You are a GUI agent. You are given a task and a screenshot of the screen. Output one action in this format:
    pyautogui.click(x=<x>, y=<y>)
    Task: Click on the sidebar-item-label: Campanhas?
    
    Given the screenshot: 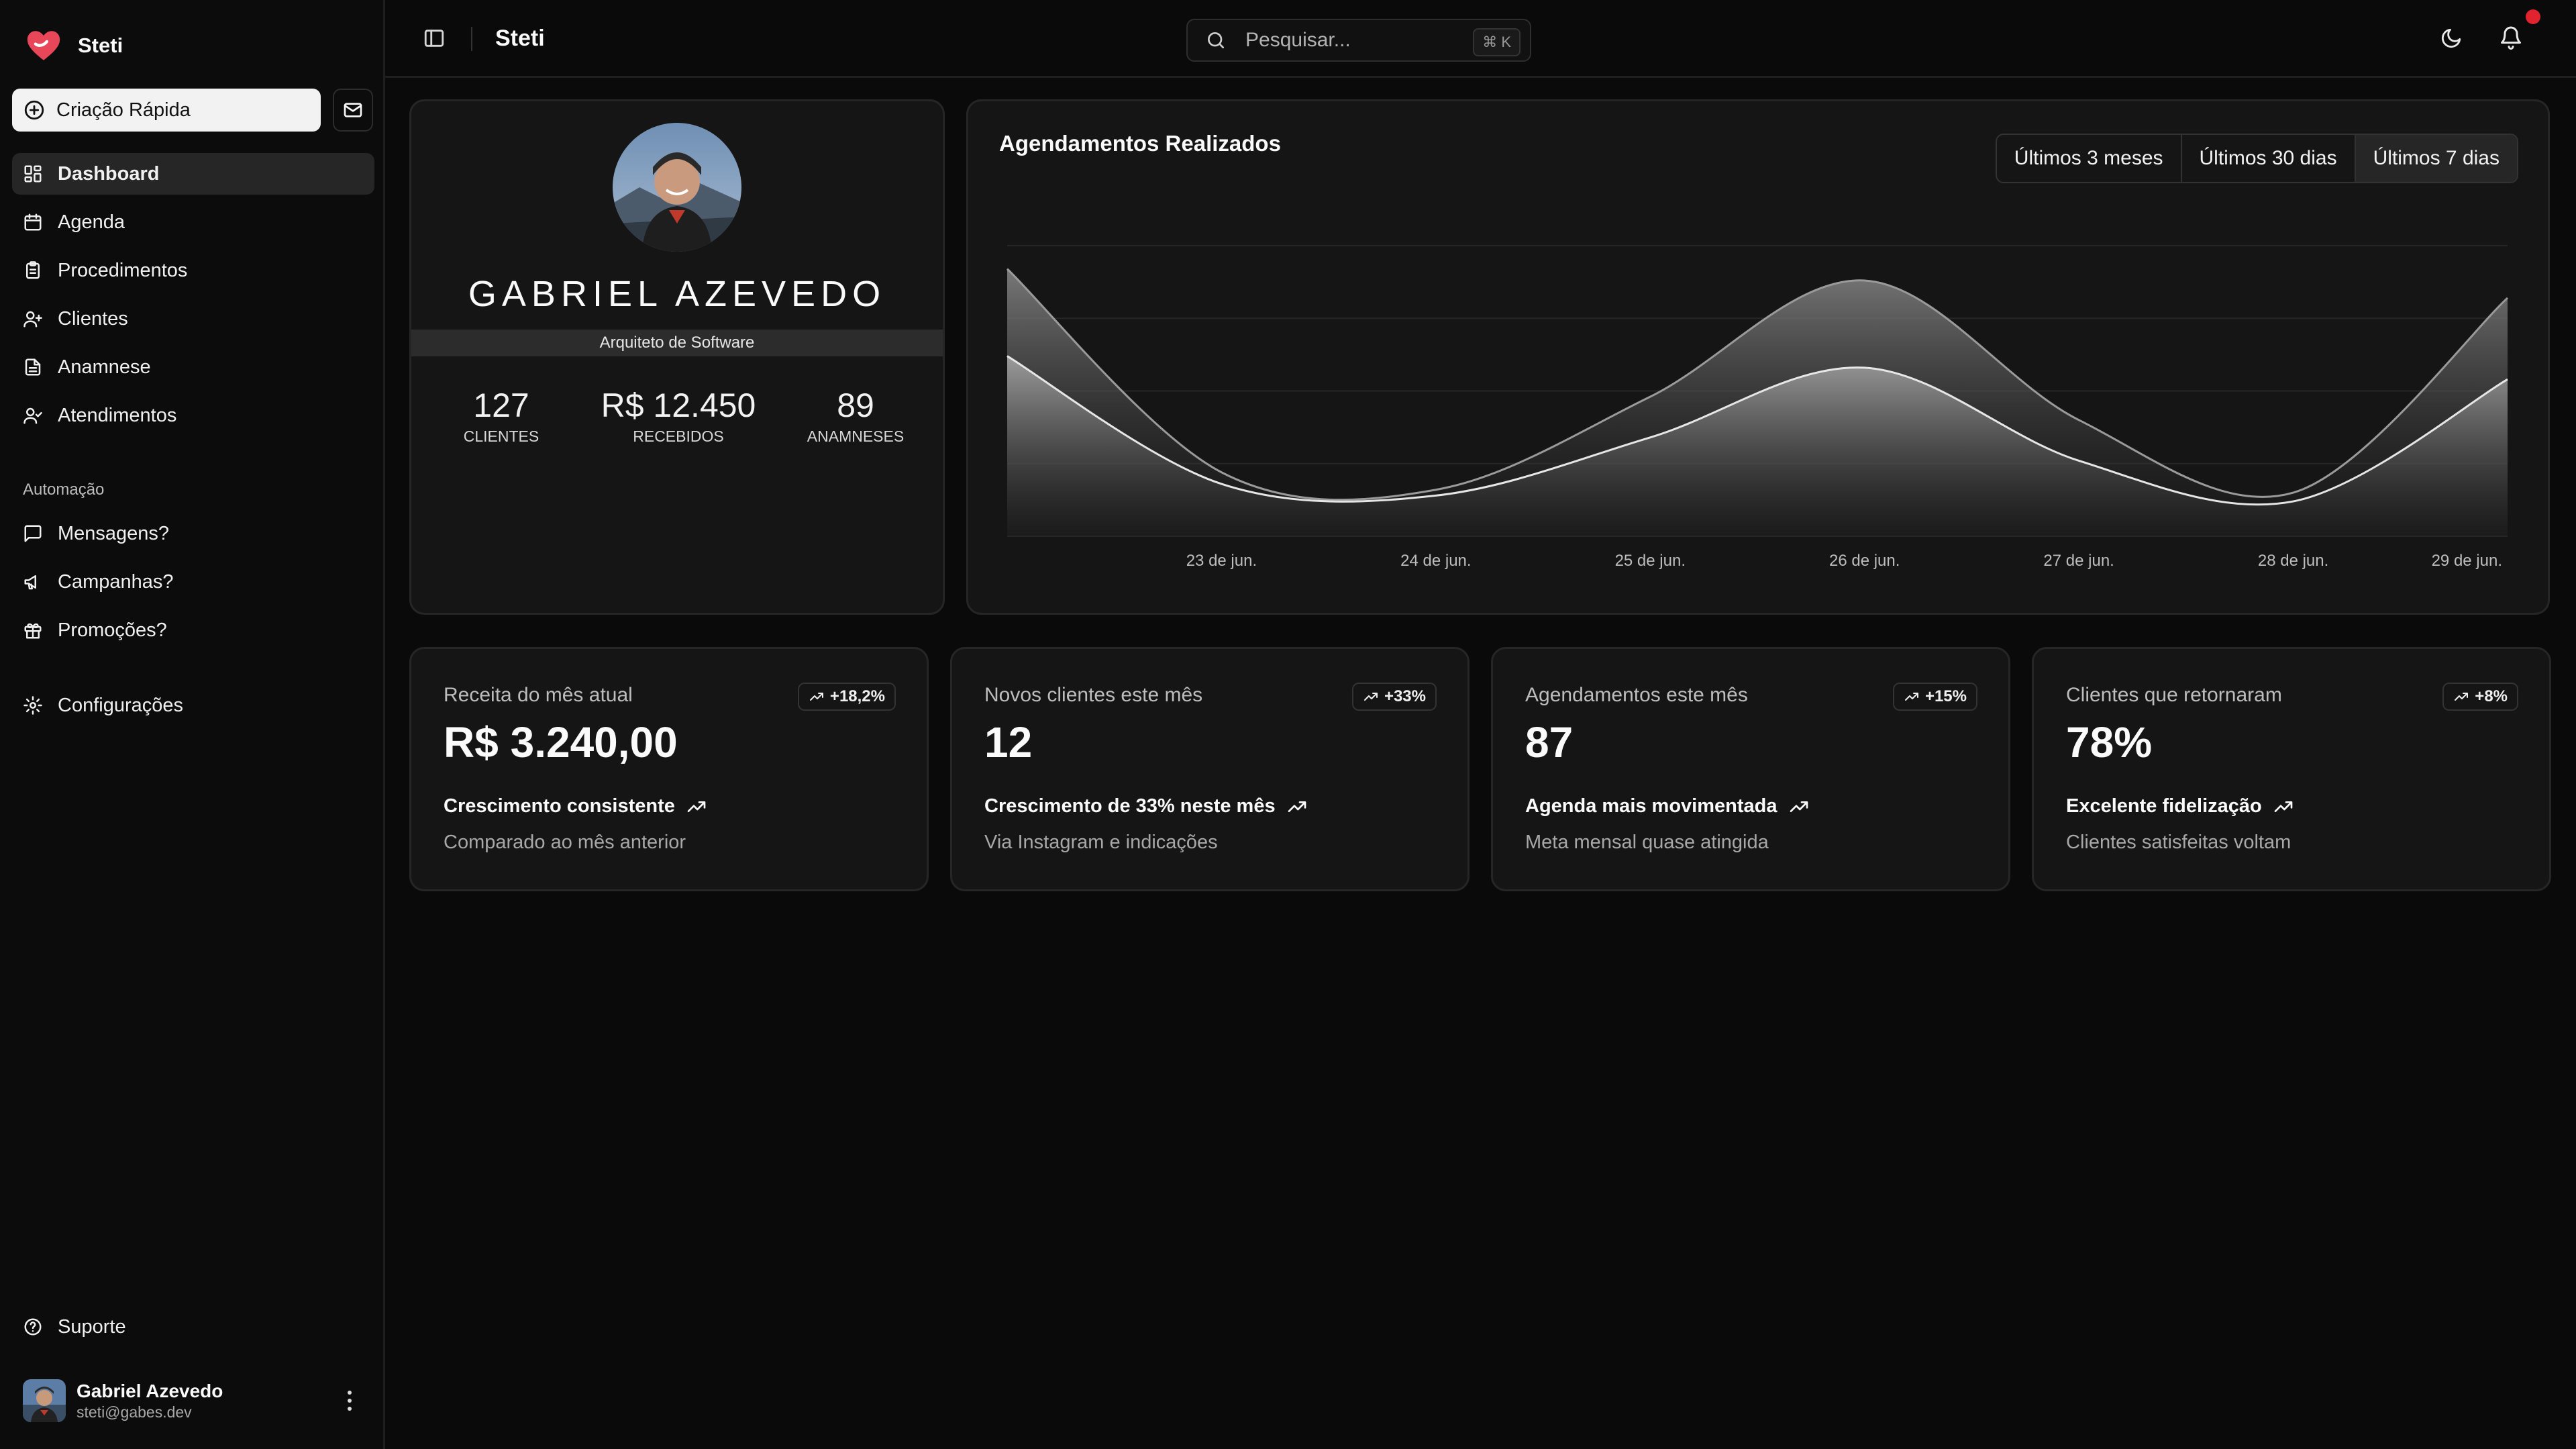 What is the action you would take?
    pyautogui.click(x=116, y=581)
    